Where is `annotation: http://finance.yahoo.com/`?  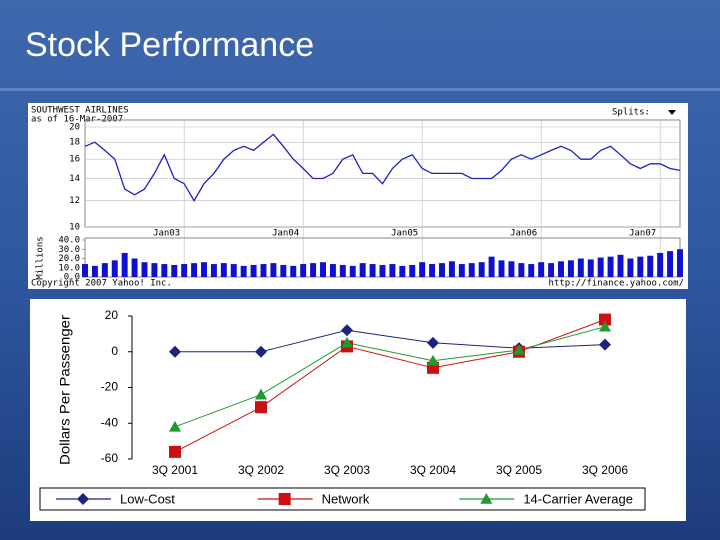 annotation: http://finance.yahoo.com/ is located at coordinates (616, 284).